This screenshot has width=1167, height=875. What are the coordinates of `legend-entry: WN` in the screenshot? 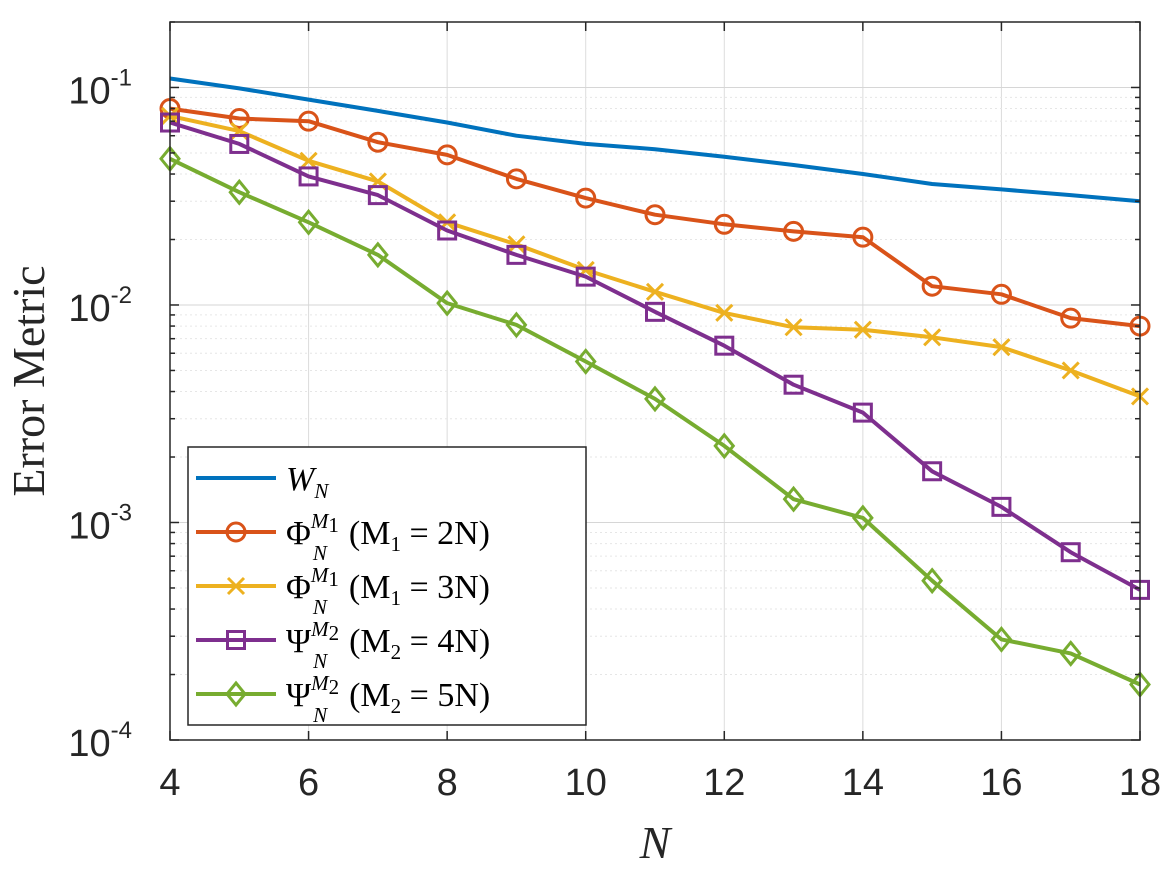 It's located at (262, 482).